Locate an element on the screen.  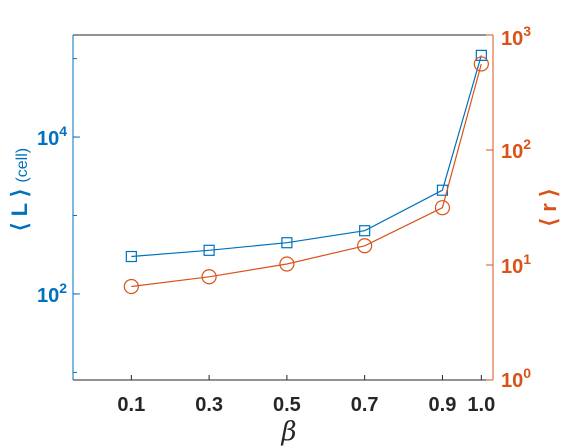
right-axis-label: ⟨ r ⟩ is located at coordinates (548, 208).